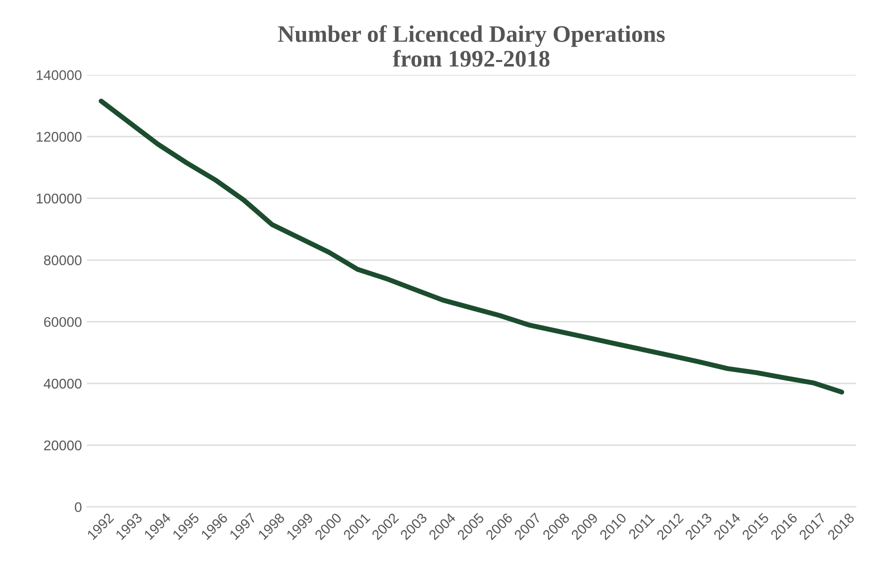 This screenshot has height=576, width=869. I want to click on y-tick-label: 60000, so click(63, 322).